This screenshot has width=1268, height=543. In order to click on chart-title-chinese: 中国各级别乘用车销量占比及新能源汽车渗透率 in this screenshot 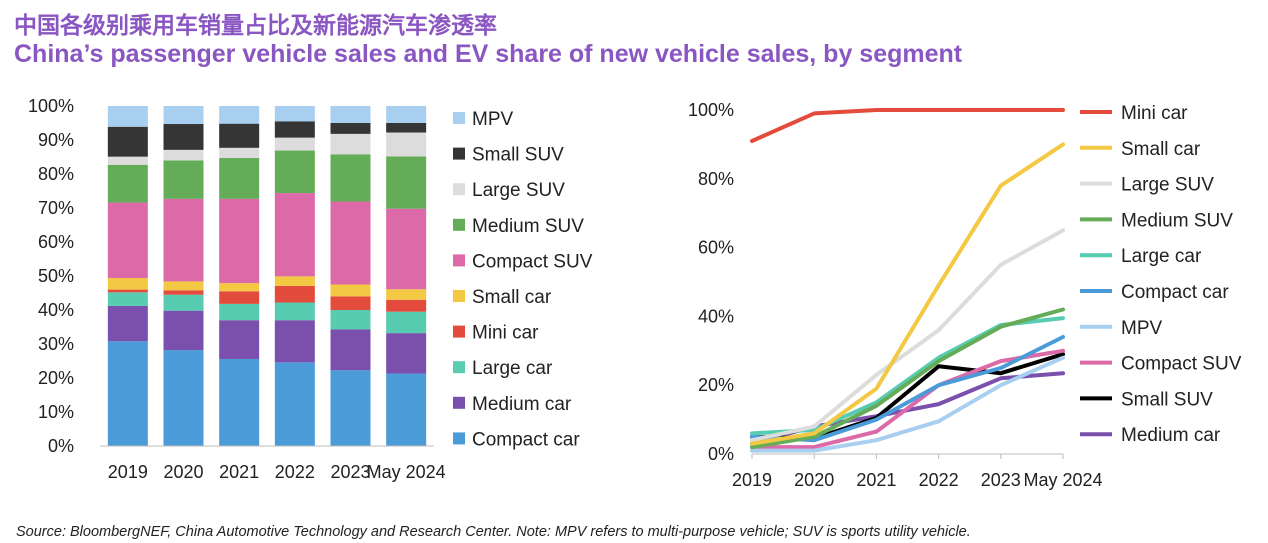, I will do `click(255, 26)`.